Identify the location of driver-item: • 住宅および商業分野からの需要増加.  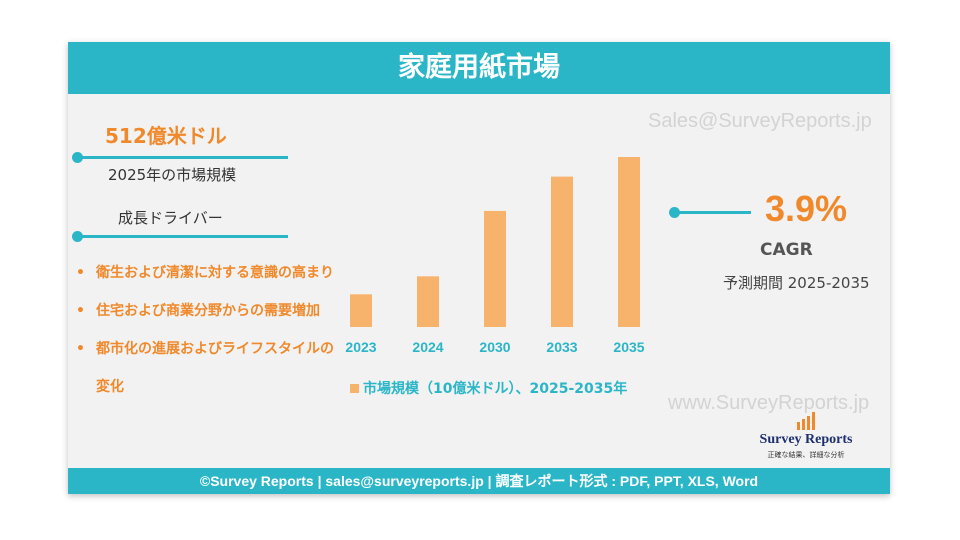
(211, 311).